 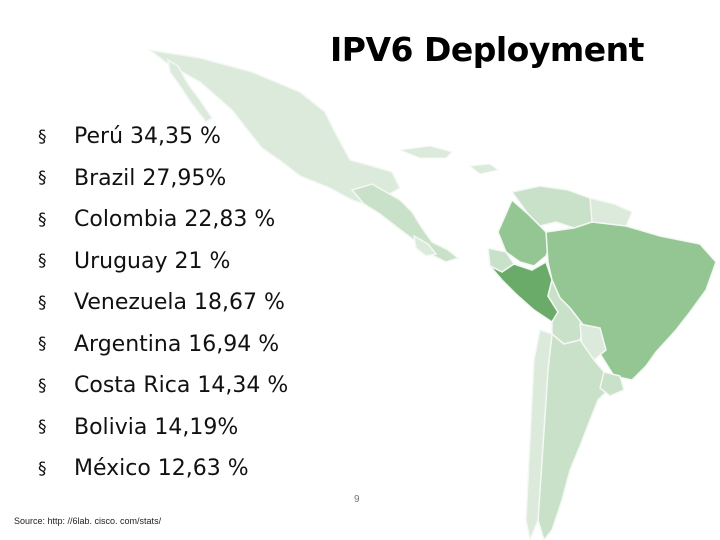 What do you see at coordinates (405, 223) in the screenshot?
I see `map-region-central-america` at bounding box center [405, 223].